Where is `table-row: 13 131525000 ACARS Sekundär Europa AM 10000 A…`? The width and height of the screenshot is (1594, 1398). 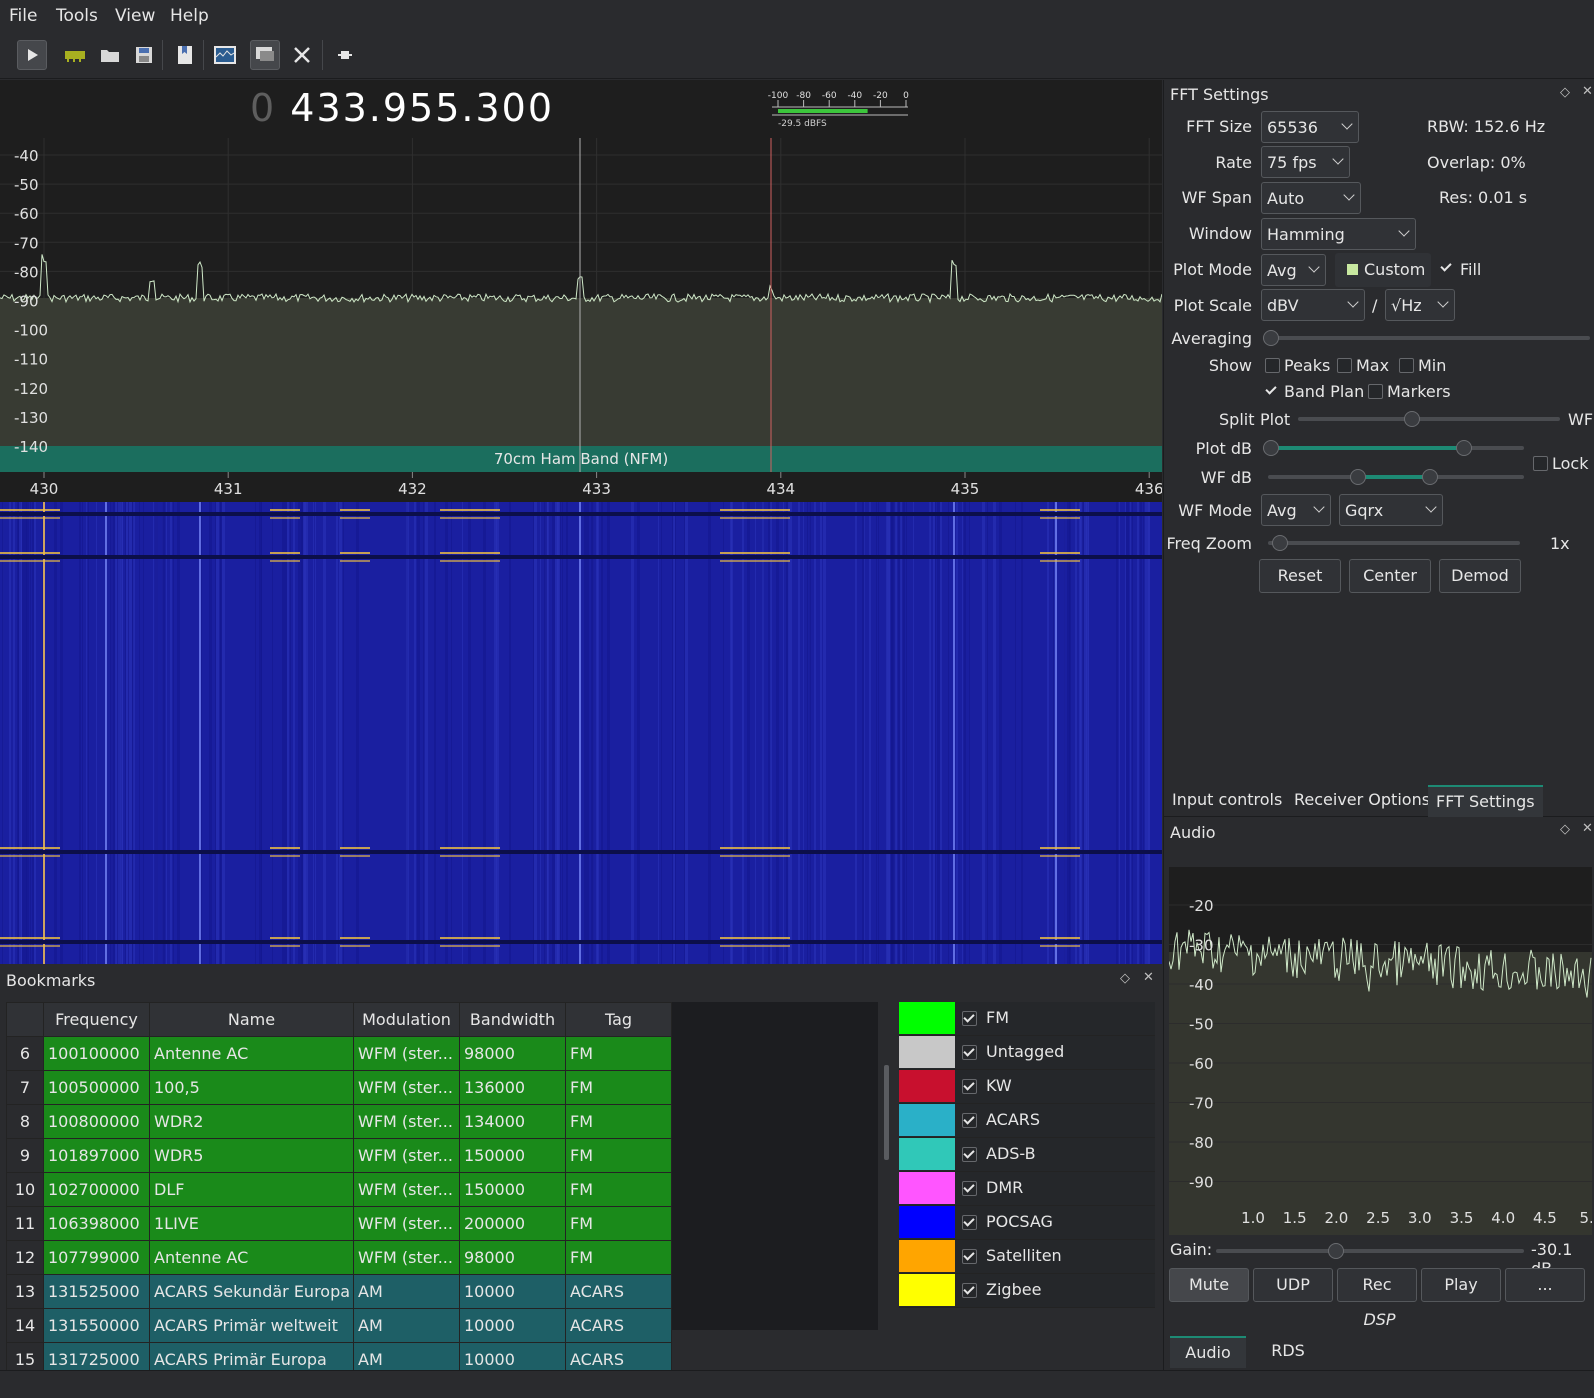 table-row: 13 131525000 ACARS Sekundär Europa AM 10000 A… is located at coordinates (339, 1291).